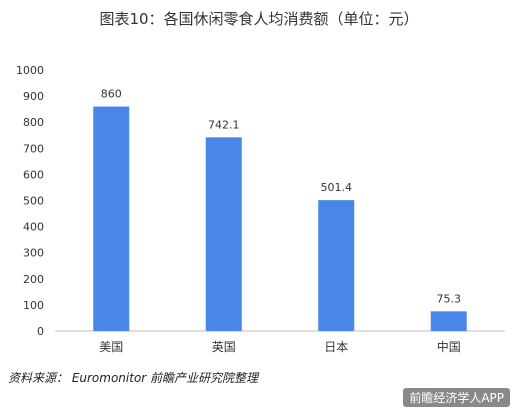 The width and height of the screenshot is (518, 411). What do you see at coordinates (259, 19) in the screenshot?
I see `chart-title: 图表10：各国休闲零食人均消费额（单位：元）` at bounding box center [259, 19].